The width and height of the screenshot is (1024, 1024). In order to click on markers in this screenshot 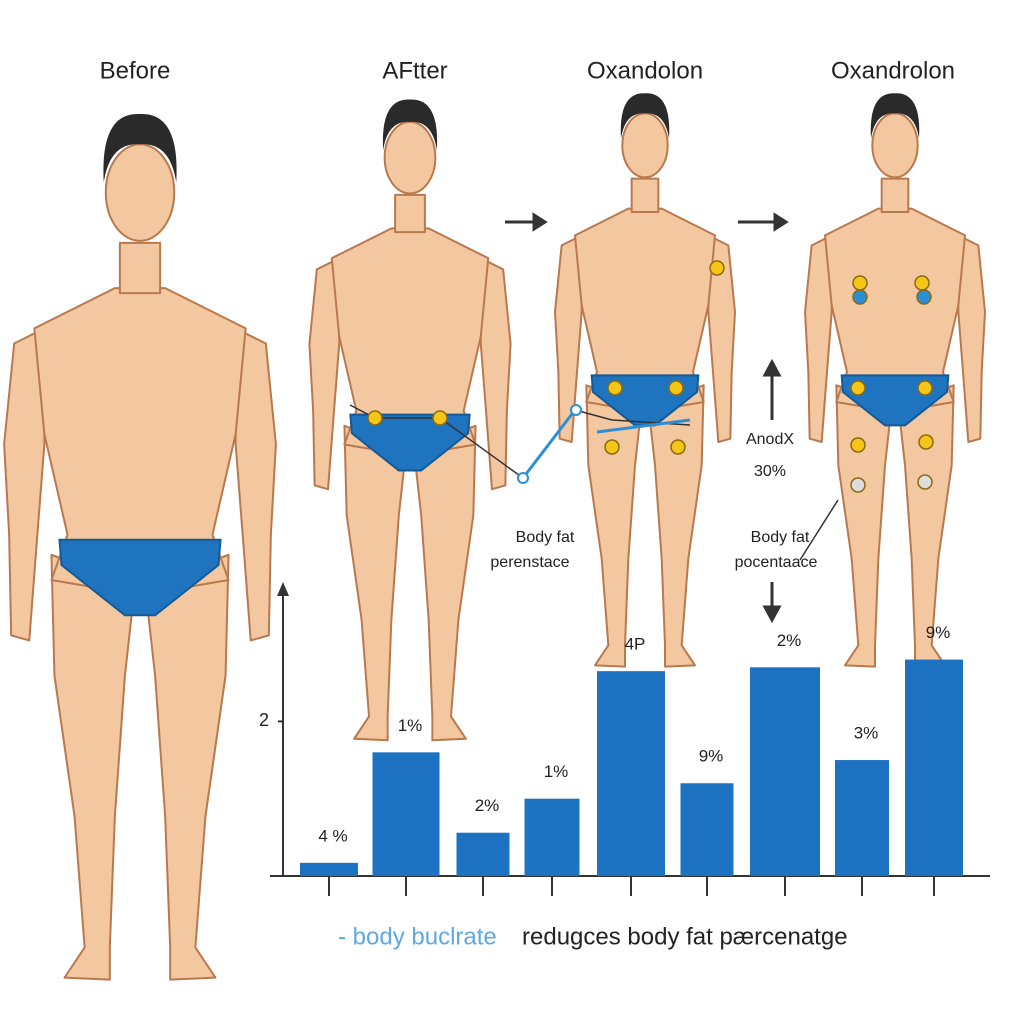, I will do `click(650, 376)`.